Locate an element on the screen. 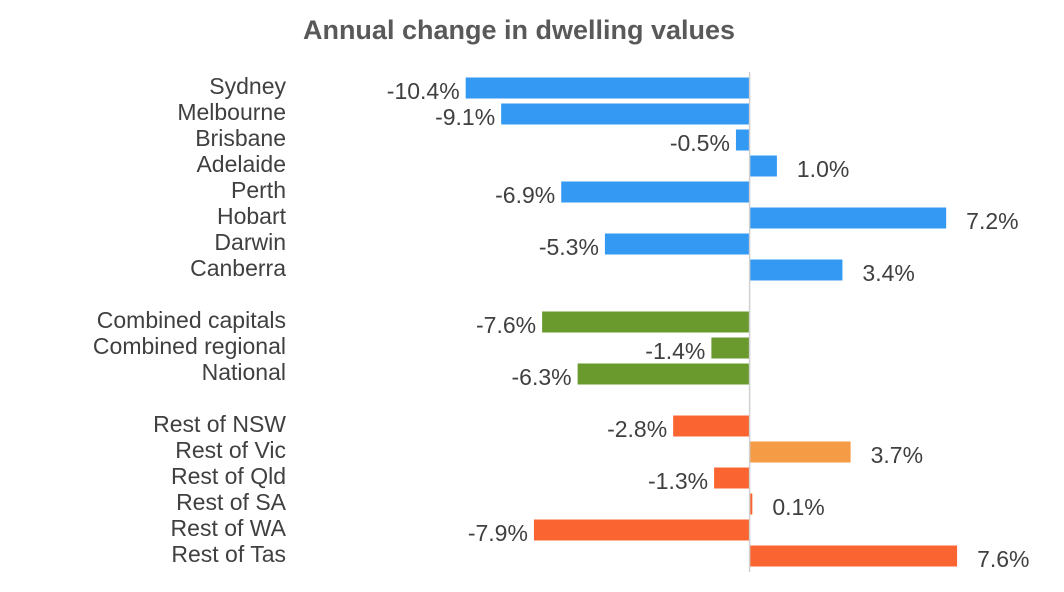 The image size is (1064, 592). category-label: Rest of SA is located at coordinates (231, 502).